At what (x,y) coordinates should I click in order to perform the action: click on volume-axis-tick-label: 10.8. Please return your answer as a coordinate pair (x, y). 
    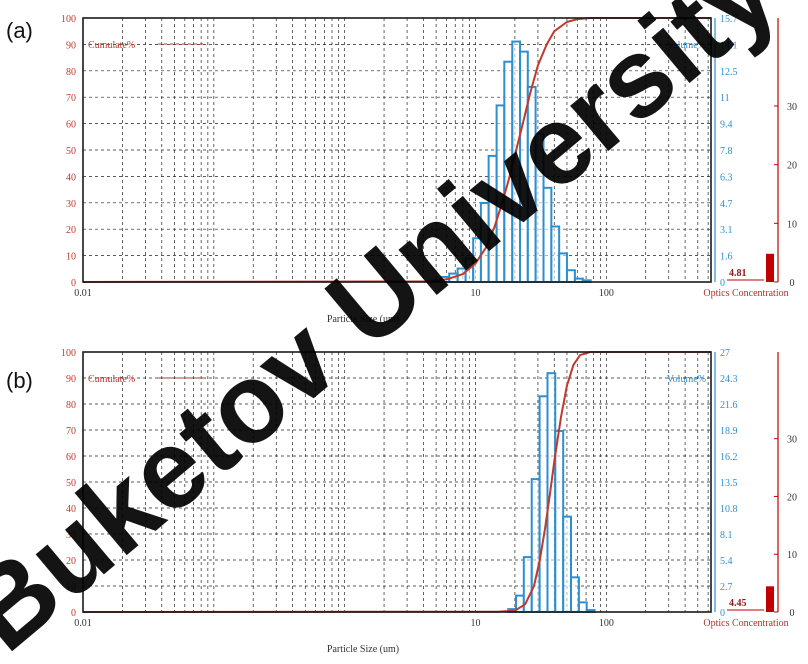
    Looking at the image, I should click on (729, 509).